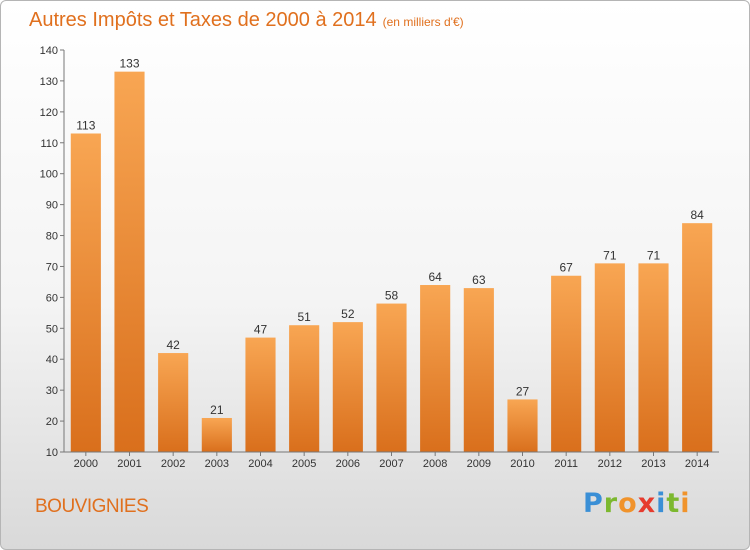  What do you see at coordinates (628, 503) in the screenshot?
I see `logo-letter: o` at bounding box center [628, 503].